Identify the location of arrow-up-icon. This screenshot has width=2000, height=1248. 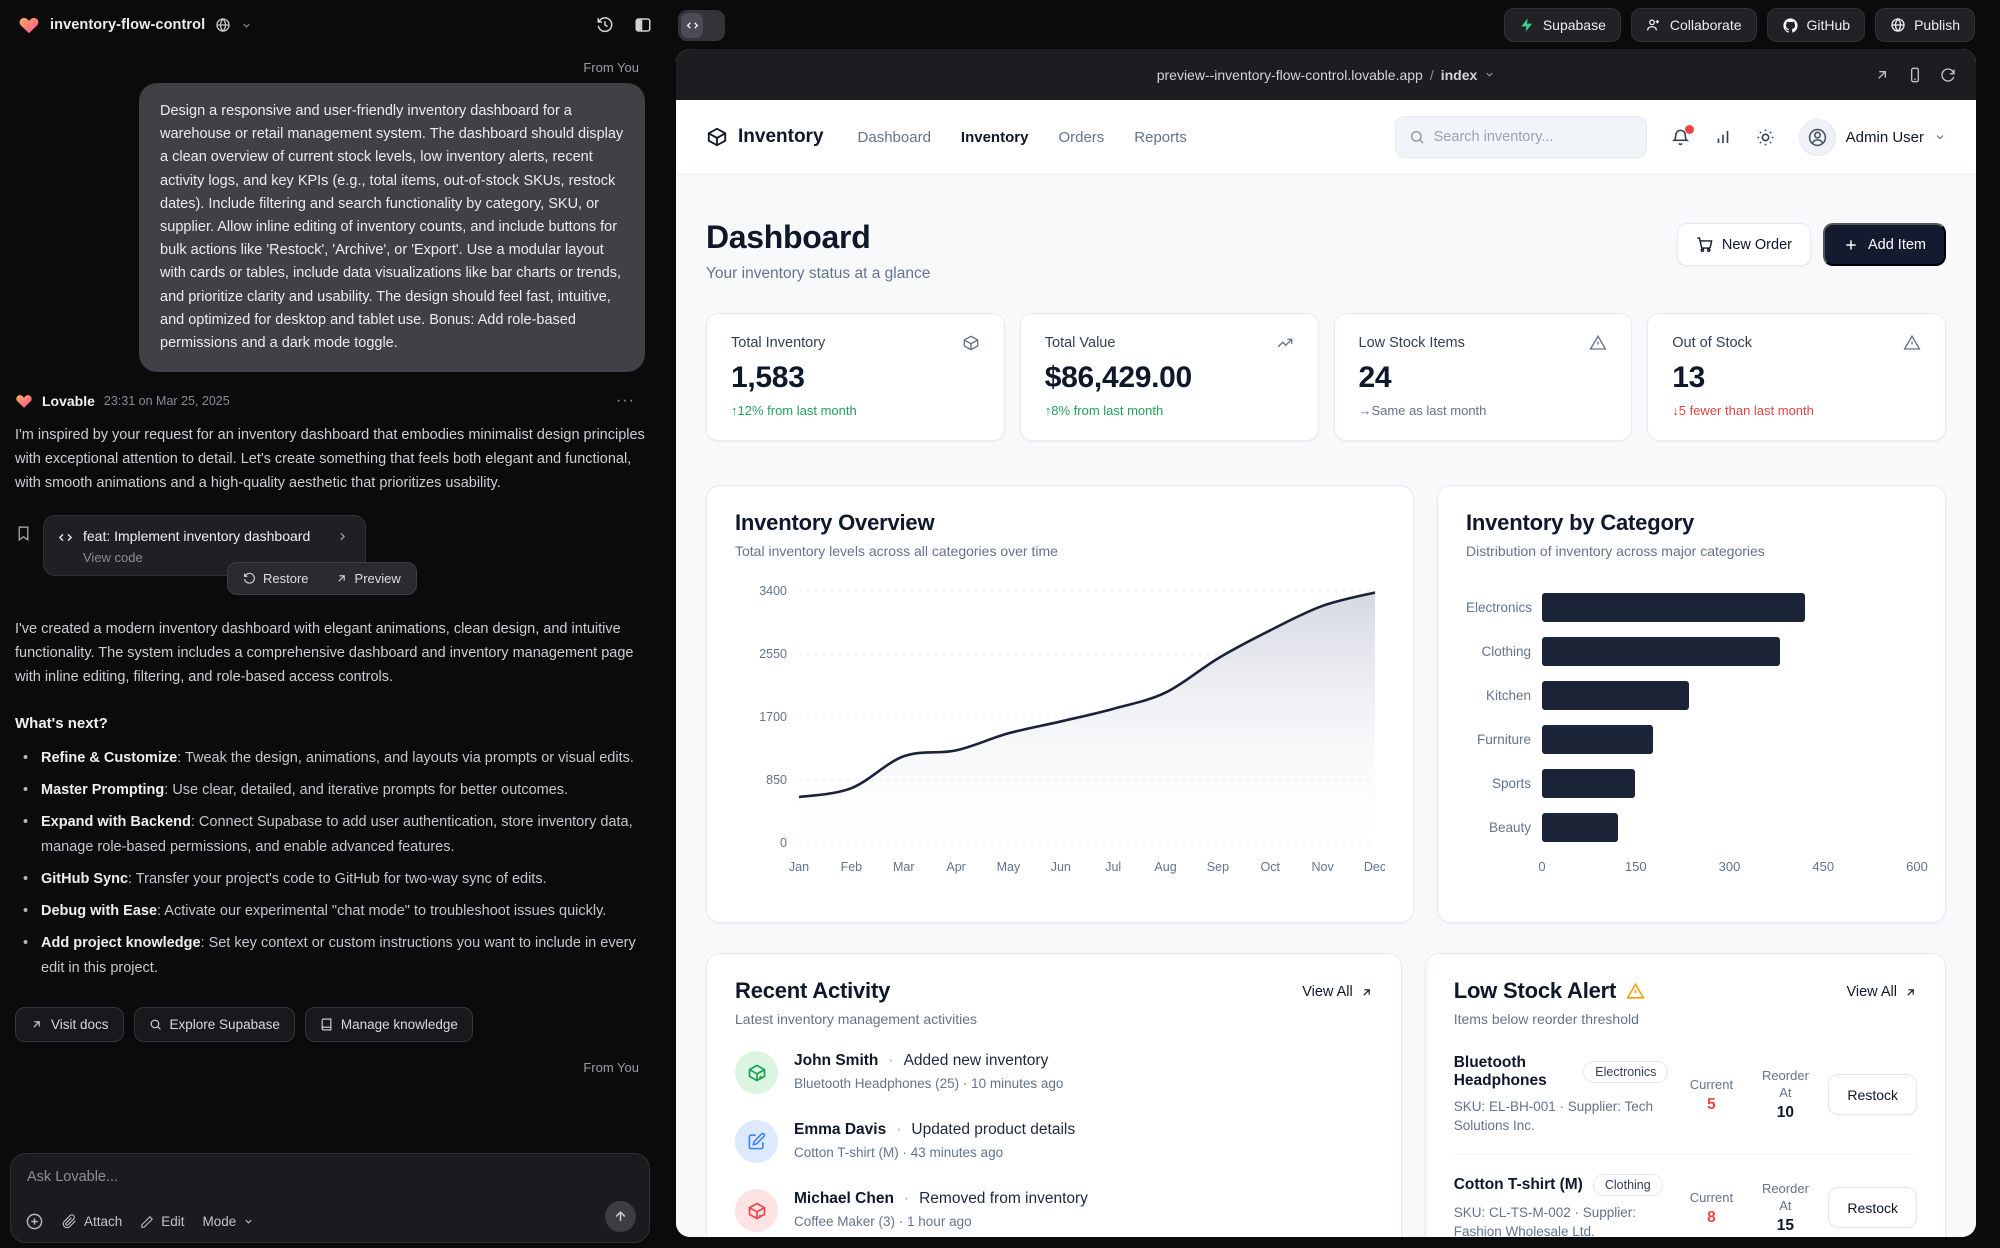
(620, 1216).